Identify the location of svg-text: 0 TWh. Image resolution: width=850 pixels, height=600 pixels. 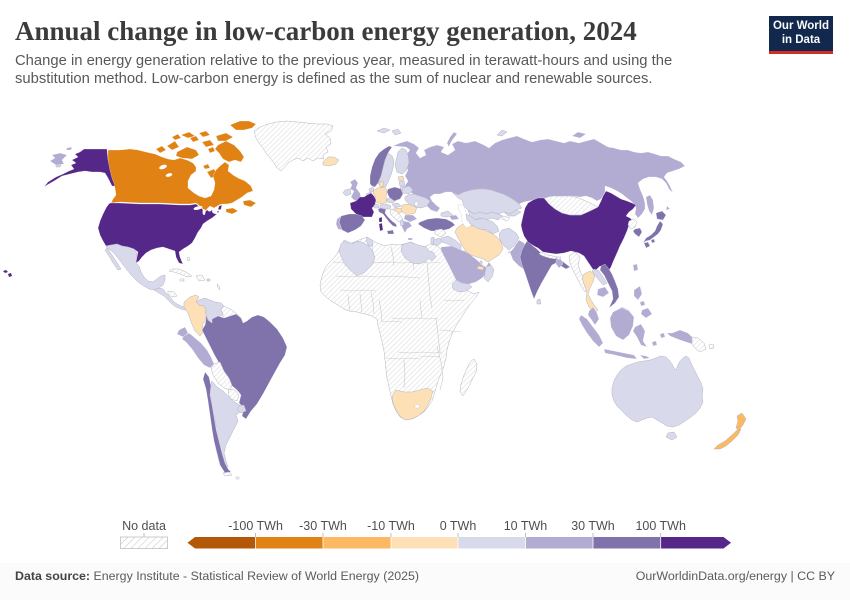
(458, 526).